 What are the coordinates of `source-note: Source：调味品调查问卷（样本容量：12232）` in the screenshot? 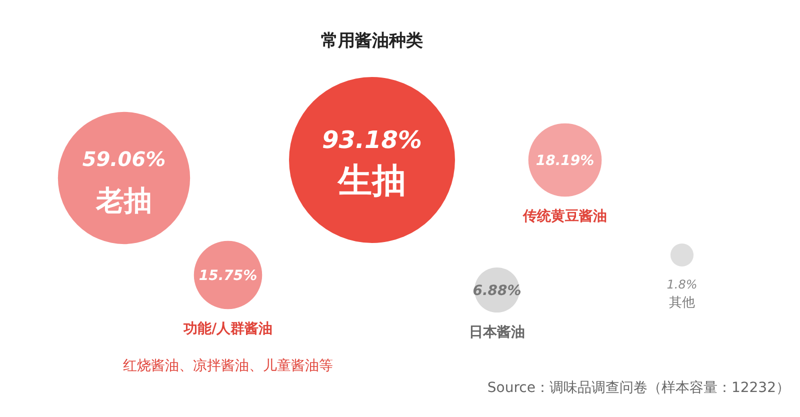 It's located at (638, 388).